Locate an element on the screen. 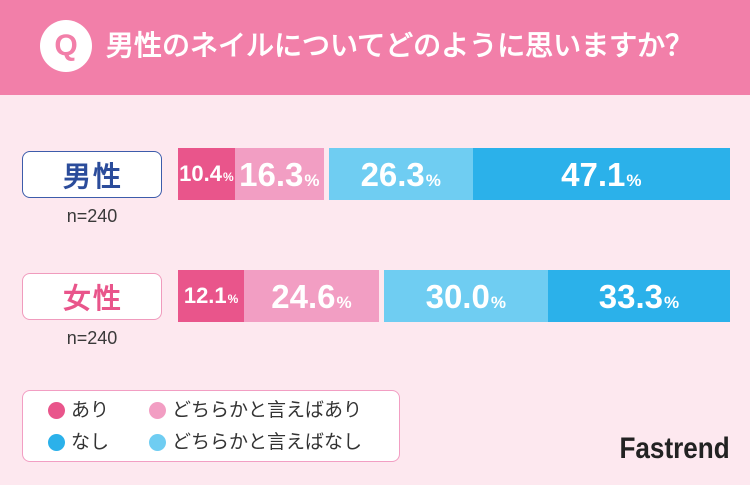 This screenshot has width=750, height=485. legend-item-somewhat-ari: どちらかと言えばあり is located at coordinates (255, 410).